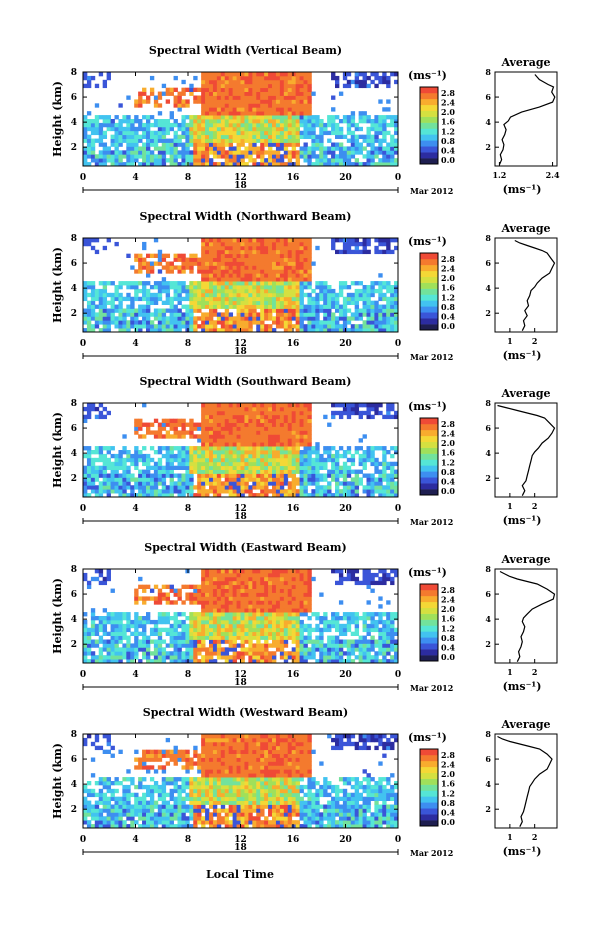 Image resolution: width=612 pixels, height=929 pixels. What do you see at coordinates (241, 450) in the screenshot?
I see `heatmap-cells` at bounding box center [241, 450].